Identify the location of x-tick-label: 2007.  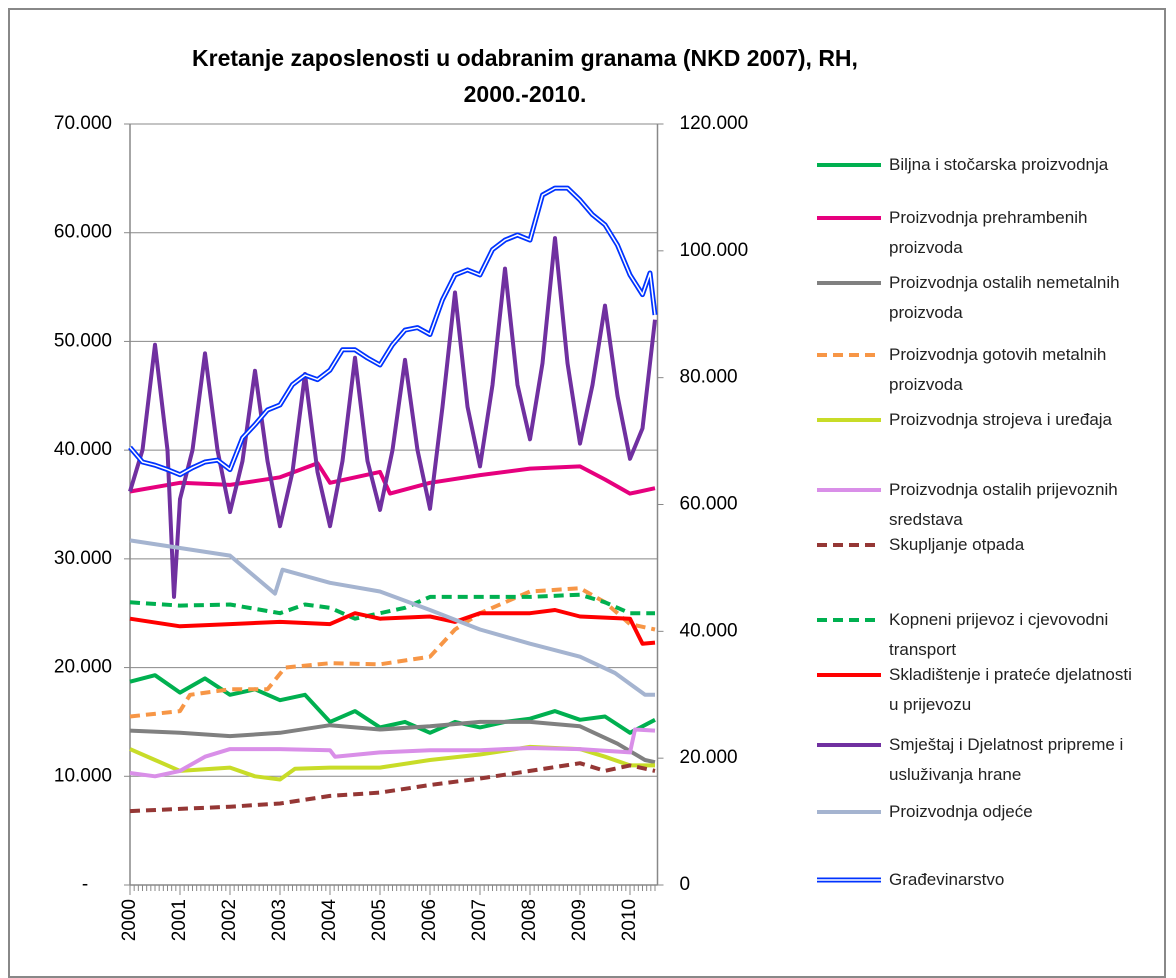
(479, 920).